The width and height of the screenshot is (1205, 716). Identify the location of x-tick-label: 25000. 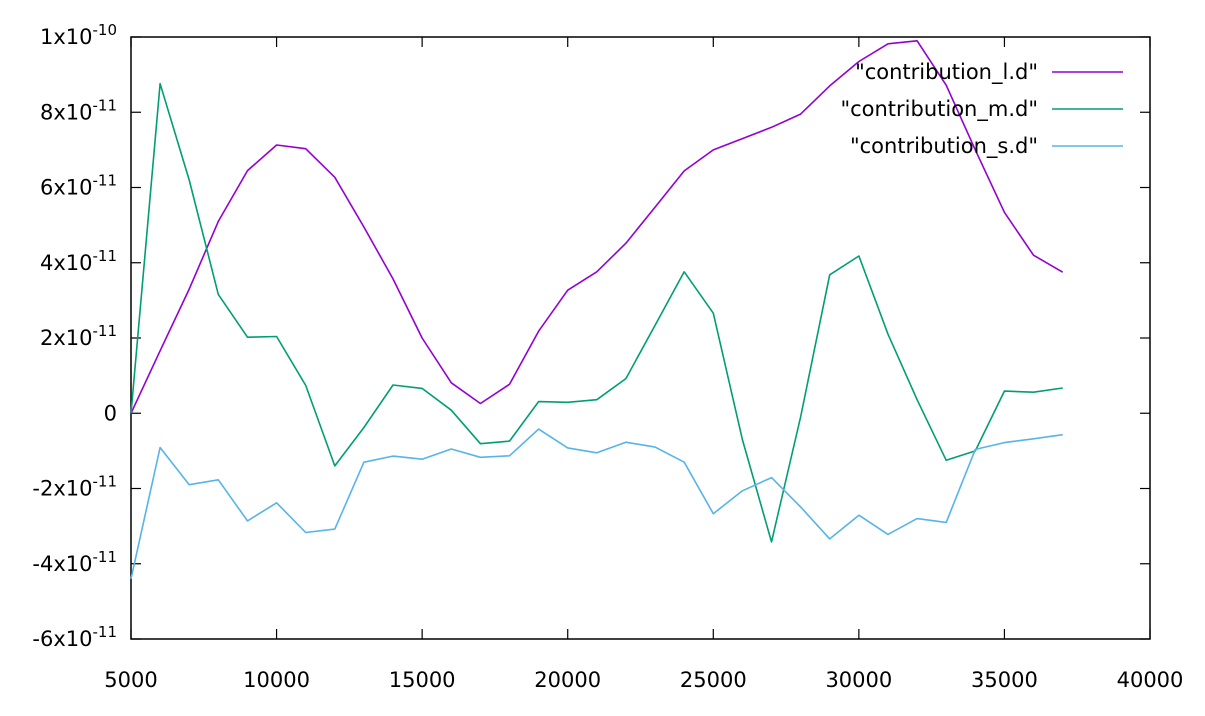
(713, 680).